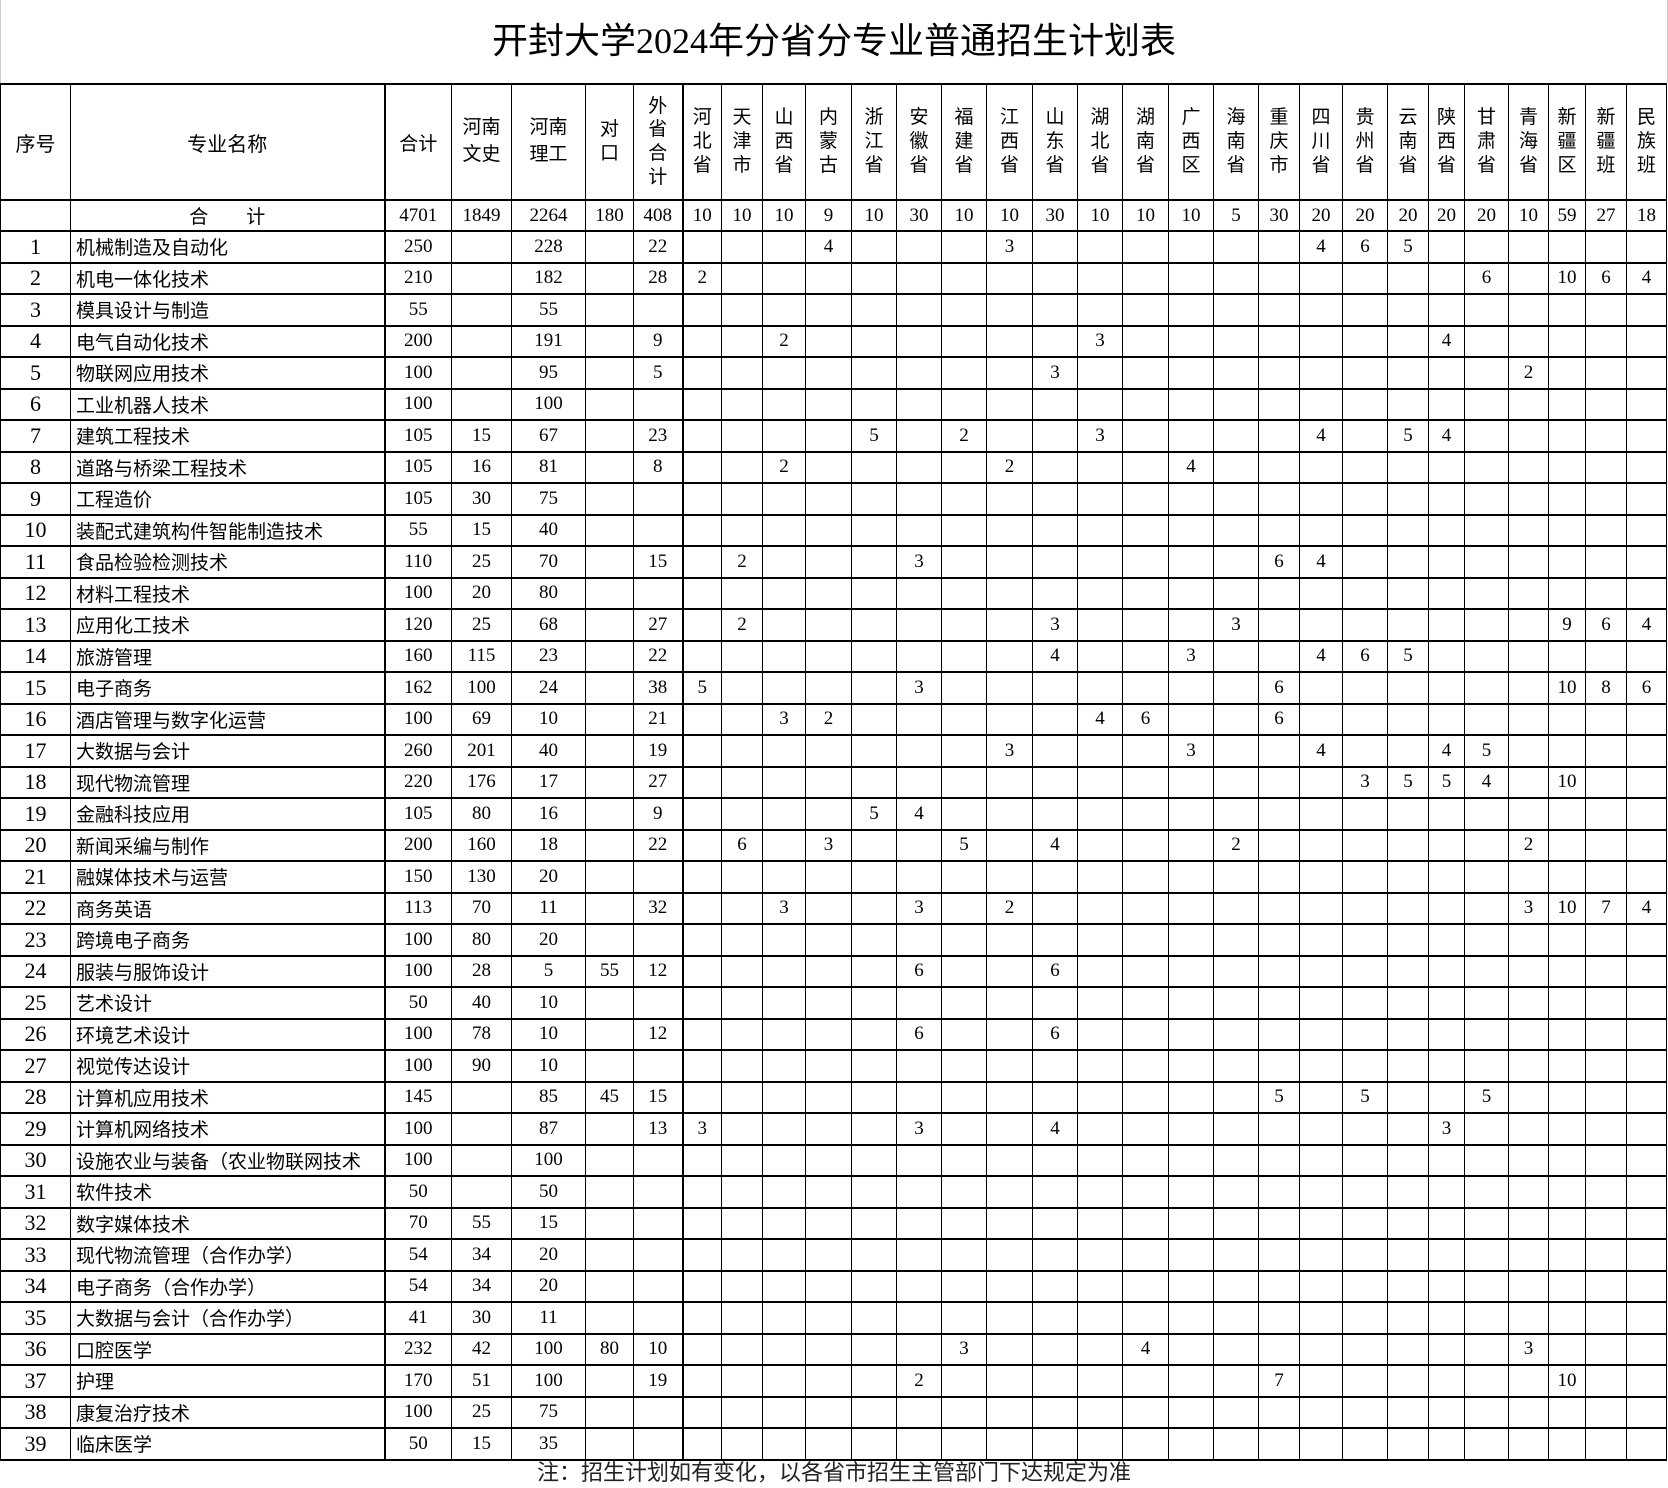 The width and height of the screenshot is (1668, 1488). Describe the element at coordinates (227, 1412) in the screenshot. I see `major-name: 康复治疗技术` at that location.